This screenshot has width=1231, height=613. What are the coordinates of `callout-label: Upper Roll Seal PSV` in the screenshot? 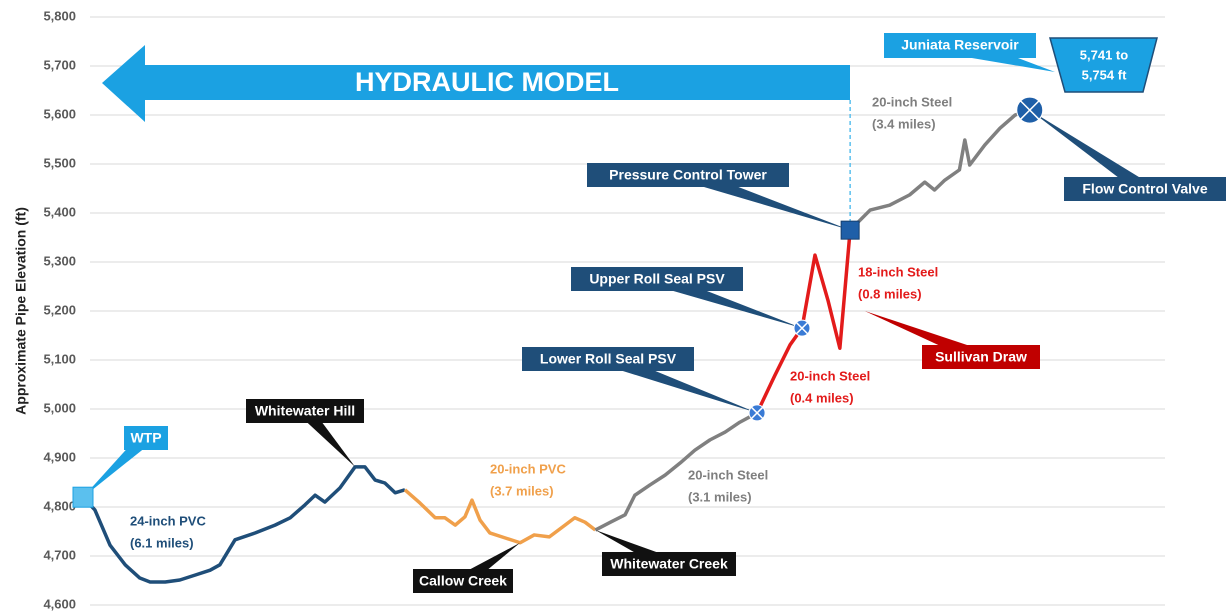 It's located at (657, 279).